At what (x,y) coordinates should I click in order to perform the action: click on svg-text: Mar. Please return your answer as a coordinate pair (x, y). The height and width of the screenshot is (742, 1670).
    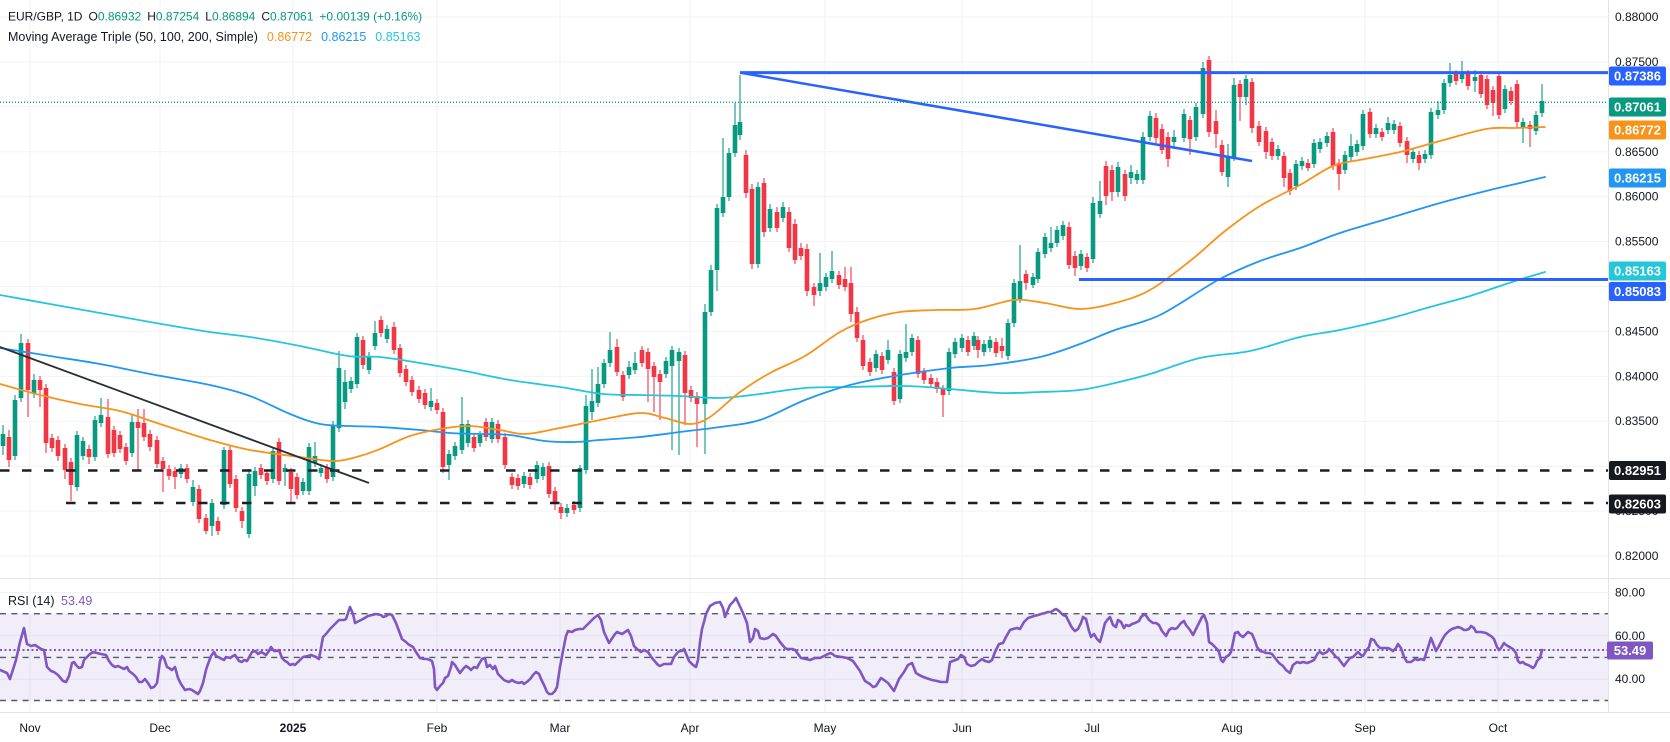
    Looking at the image, I should click on (560, 728).